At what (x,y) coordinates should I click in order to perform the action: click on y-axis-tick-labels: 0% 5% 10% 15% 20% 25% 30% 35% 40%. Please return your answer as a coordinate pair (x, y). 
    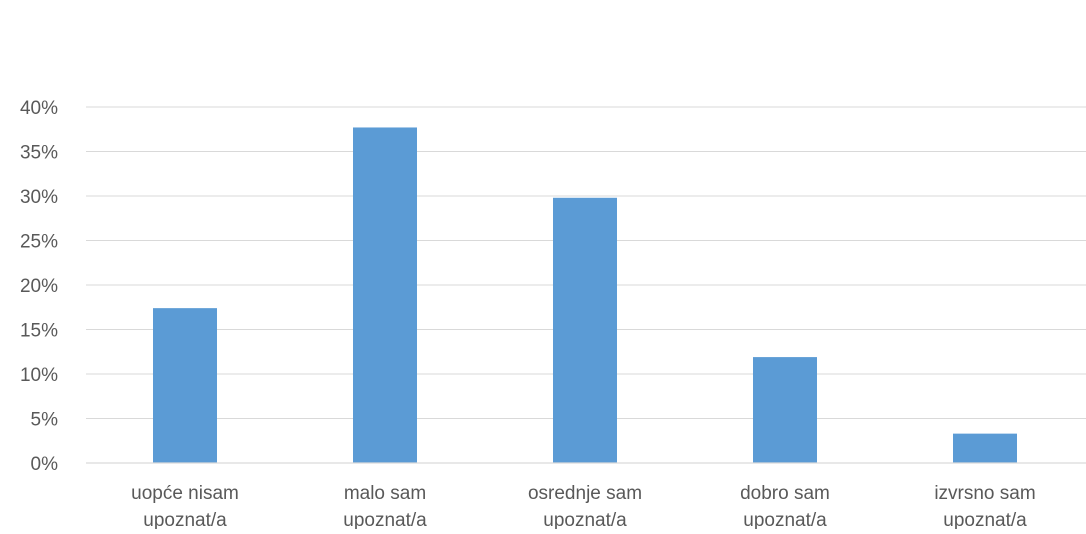
    Looking at the image, I should click on (39, 286).